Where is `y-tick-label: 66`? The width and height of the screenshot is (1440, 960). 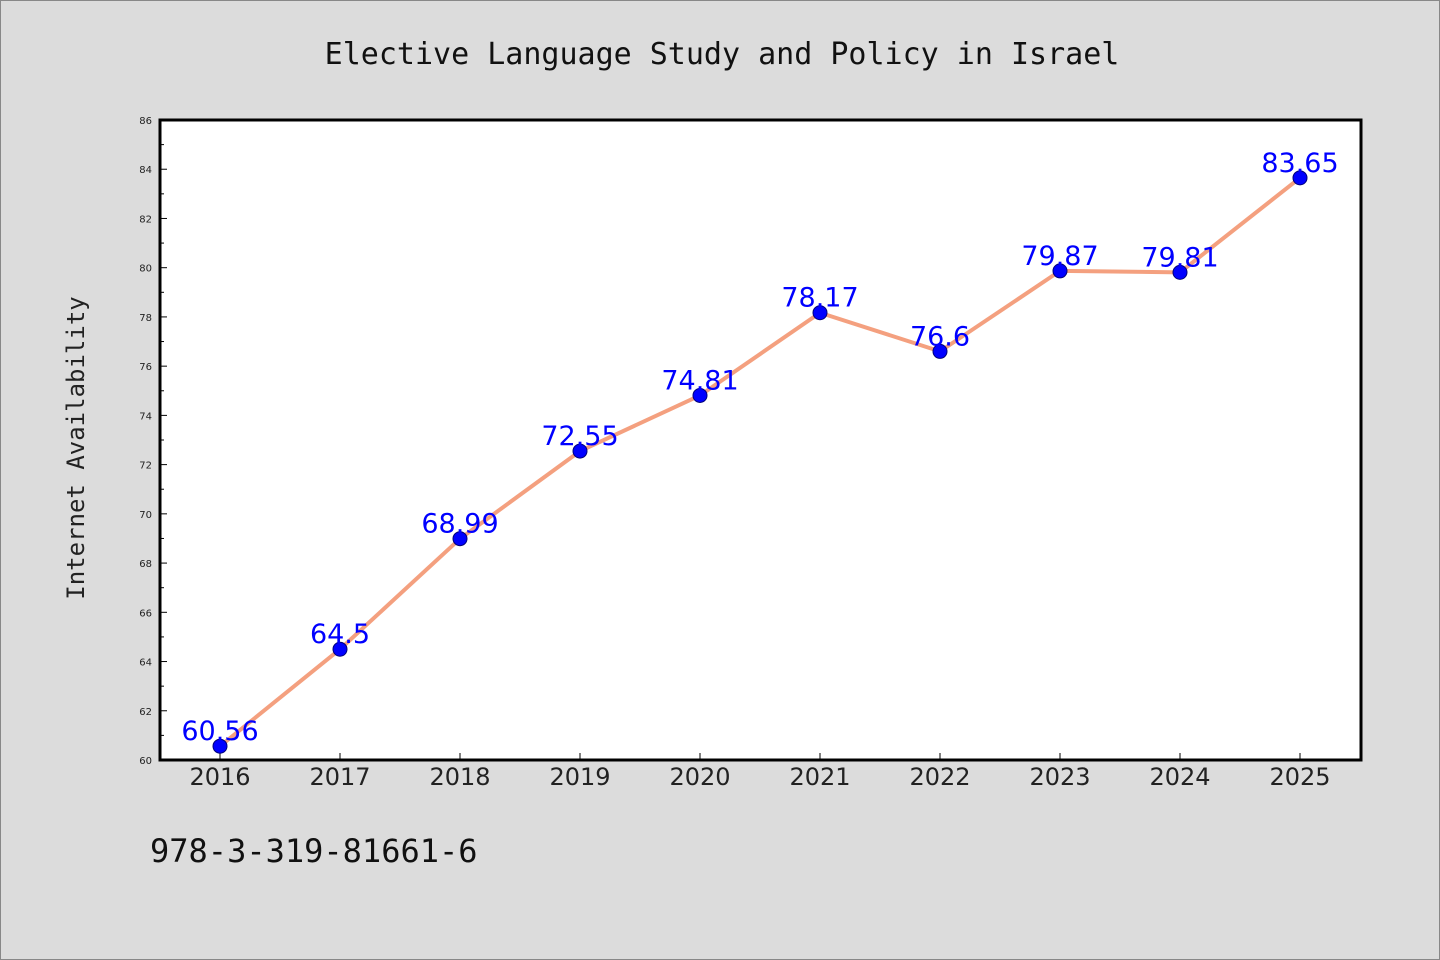 y-tick-label: 66 is located at coordinates (145, 613).